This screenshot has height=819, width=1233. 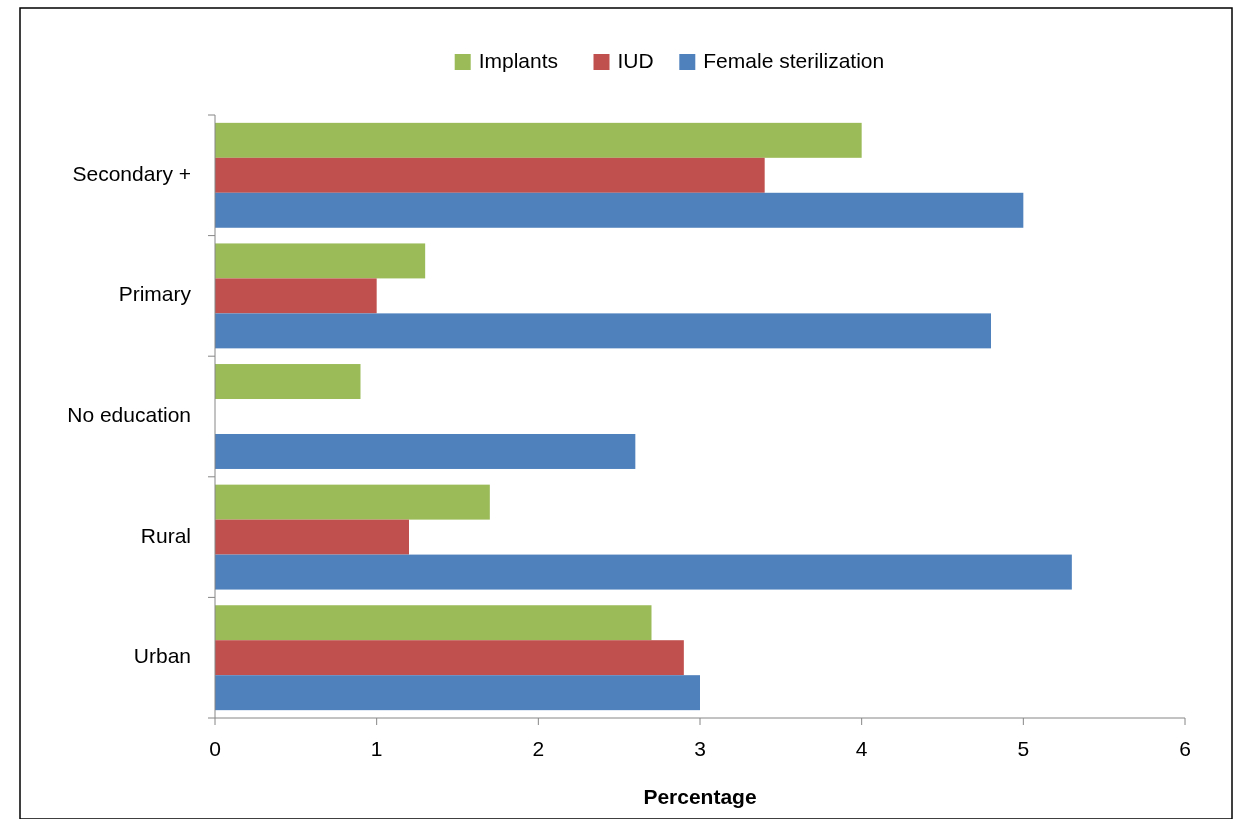 What do you see at coordinates (635, 60) in the screenshot?
I see `legend-label: IUD` at bounding box center [635, 60].